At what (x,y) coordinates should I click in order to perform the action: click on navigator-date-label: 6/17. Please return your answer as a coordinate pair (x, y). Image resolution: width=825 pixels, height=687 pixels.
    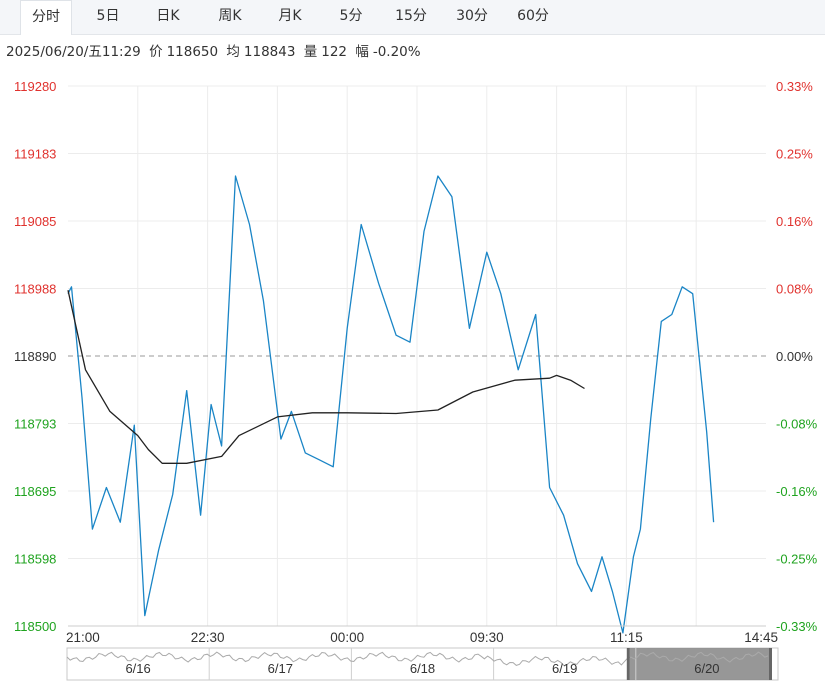
    Looking at the image, I should click on (280, 668).